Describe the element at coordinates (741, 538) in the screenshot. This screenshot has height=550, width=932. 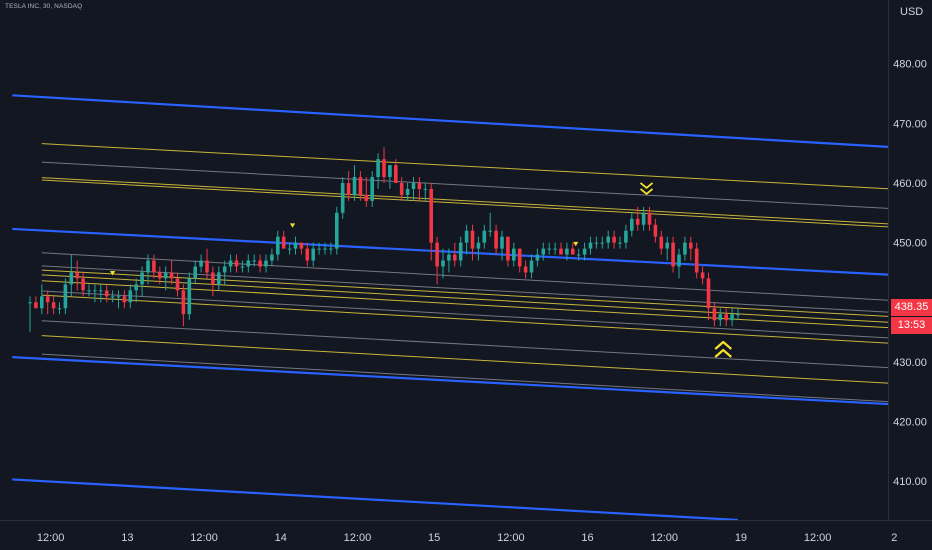
I see `x-tick-label: 19` at that location.